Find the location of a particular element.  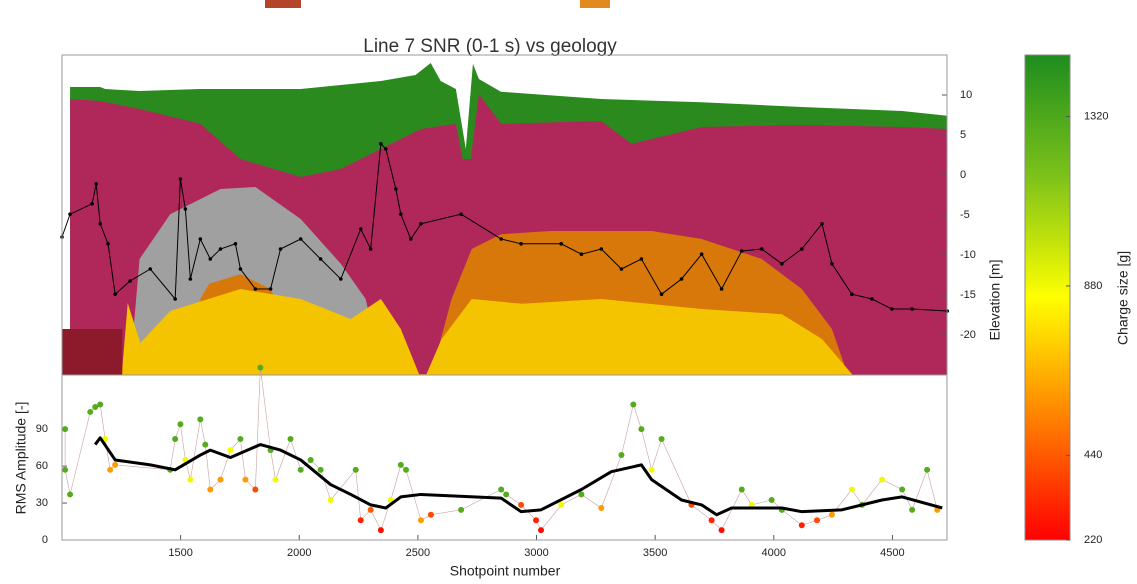

colorbar-label: Charge size [g] is located at coordinates (1123, 298).